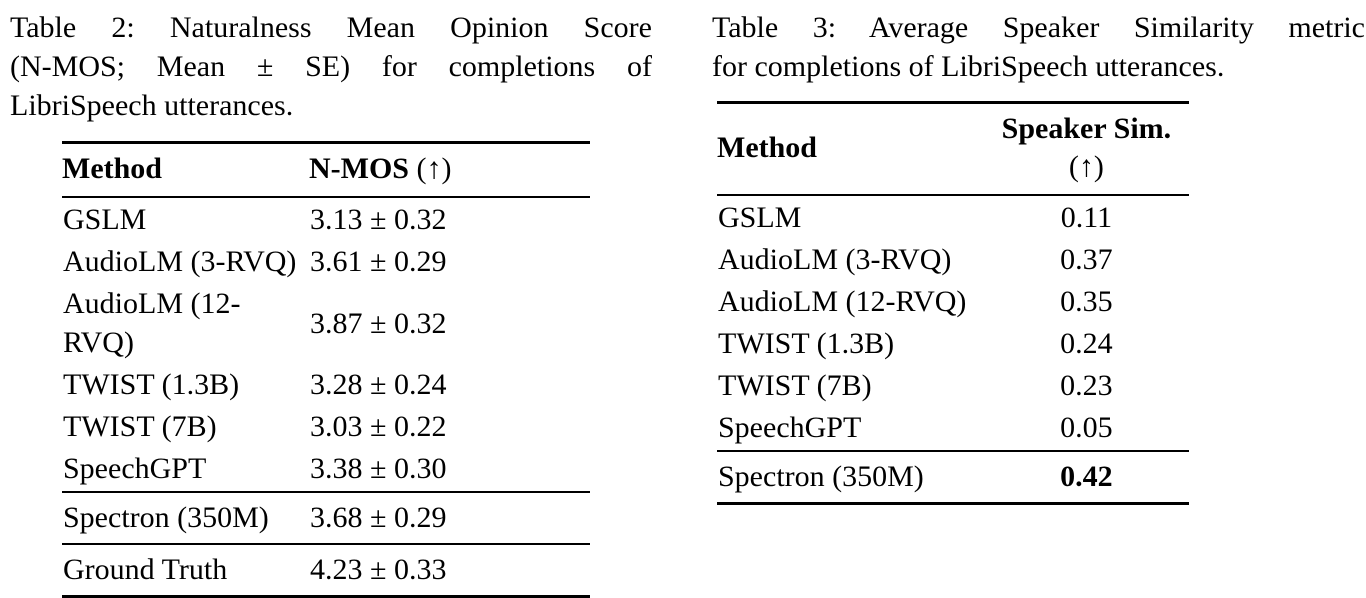 Image resolution: width=1366 pixels, height=598 pixels. Describe the element at coordinates (953, 216) in the screenshot. I see `table-row: GSLM 0.11` at that location.